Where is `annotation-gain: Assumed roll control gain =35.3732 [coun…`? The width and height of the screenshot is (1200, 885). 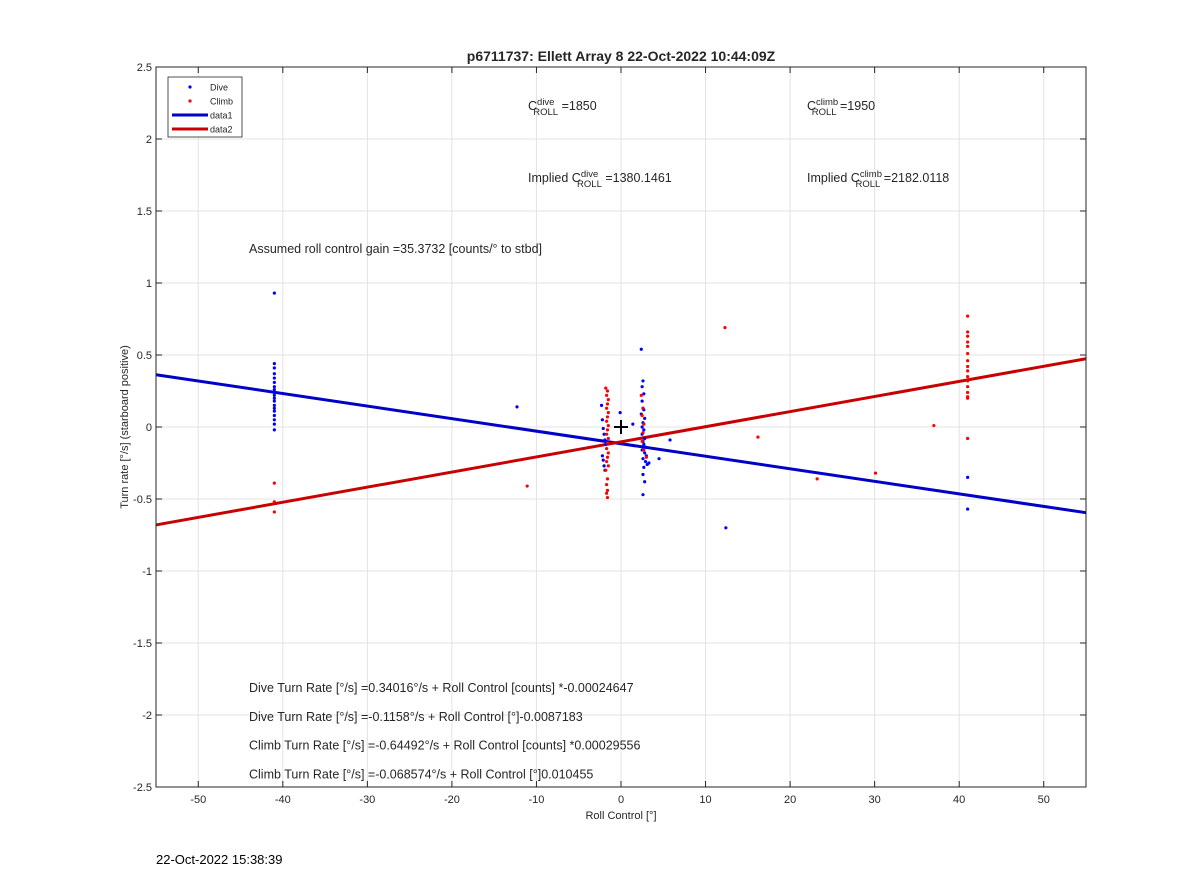
annotation-gain: Assumed roll control gain =35.3732 [coun… is located at coordinates (395, 249).